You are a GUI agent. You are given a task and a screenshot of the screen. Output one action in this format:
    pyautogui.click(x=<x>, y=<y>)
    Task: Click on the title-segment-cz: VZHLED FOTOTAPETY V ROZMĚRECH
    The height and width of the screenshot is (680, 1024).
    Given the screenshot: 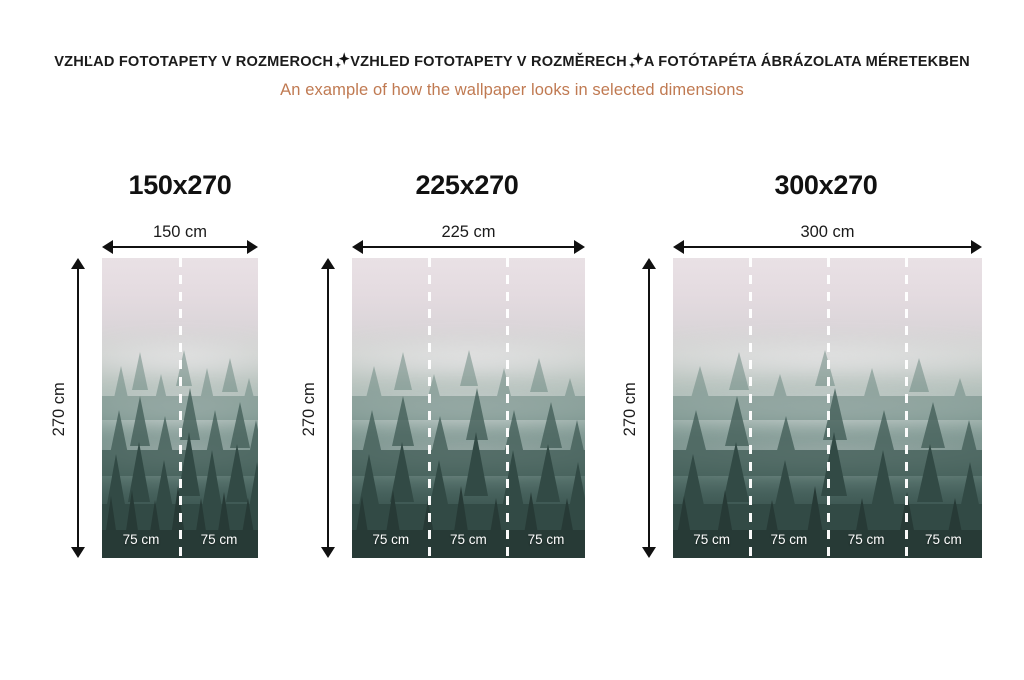 What is the action you would take?
    pyautogui.click(x=488, y=61)
    